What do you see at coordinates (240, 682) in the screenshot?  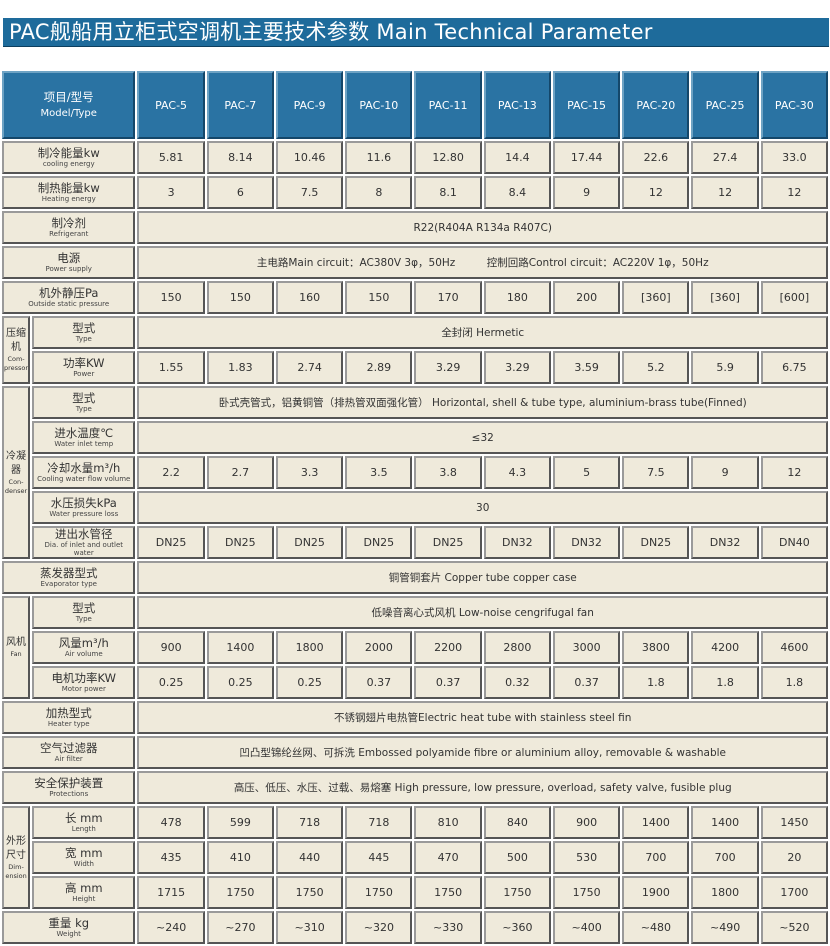 I see `value-cell: 0.25` at bounding box center [240, 682].